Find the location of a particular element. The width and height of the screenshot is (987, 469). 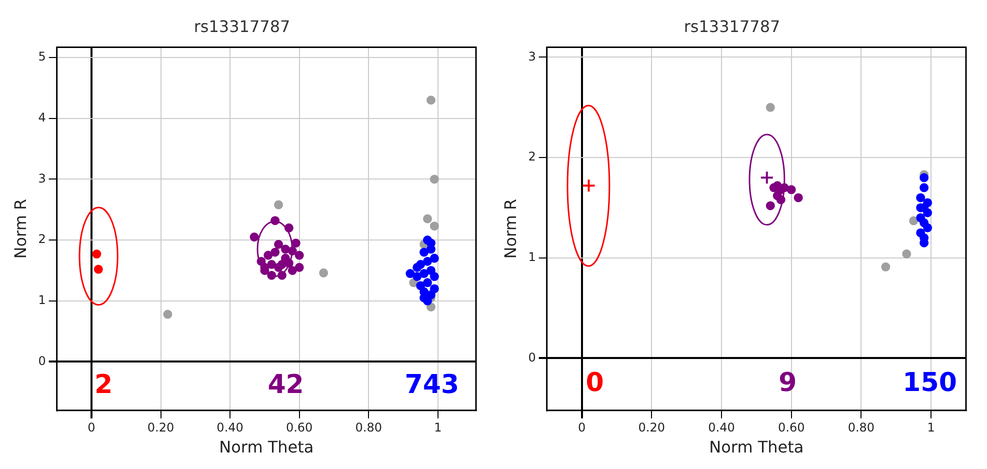

annotation: 0 is located at coordinates (595, 383).